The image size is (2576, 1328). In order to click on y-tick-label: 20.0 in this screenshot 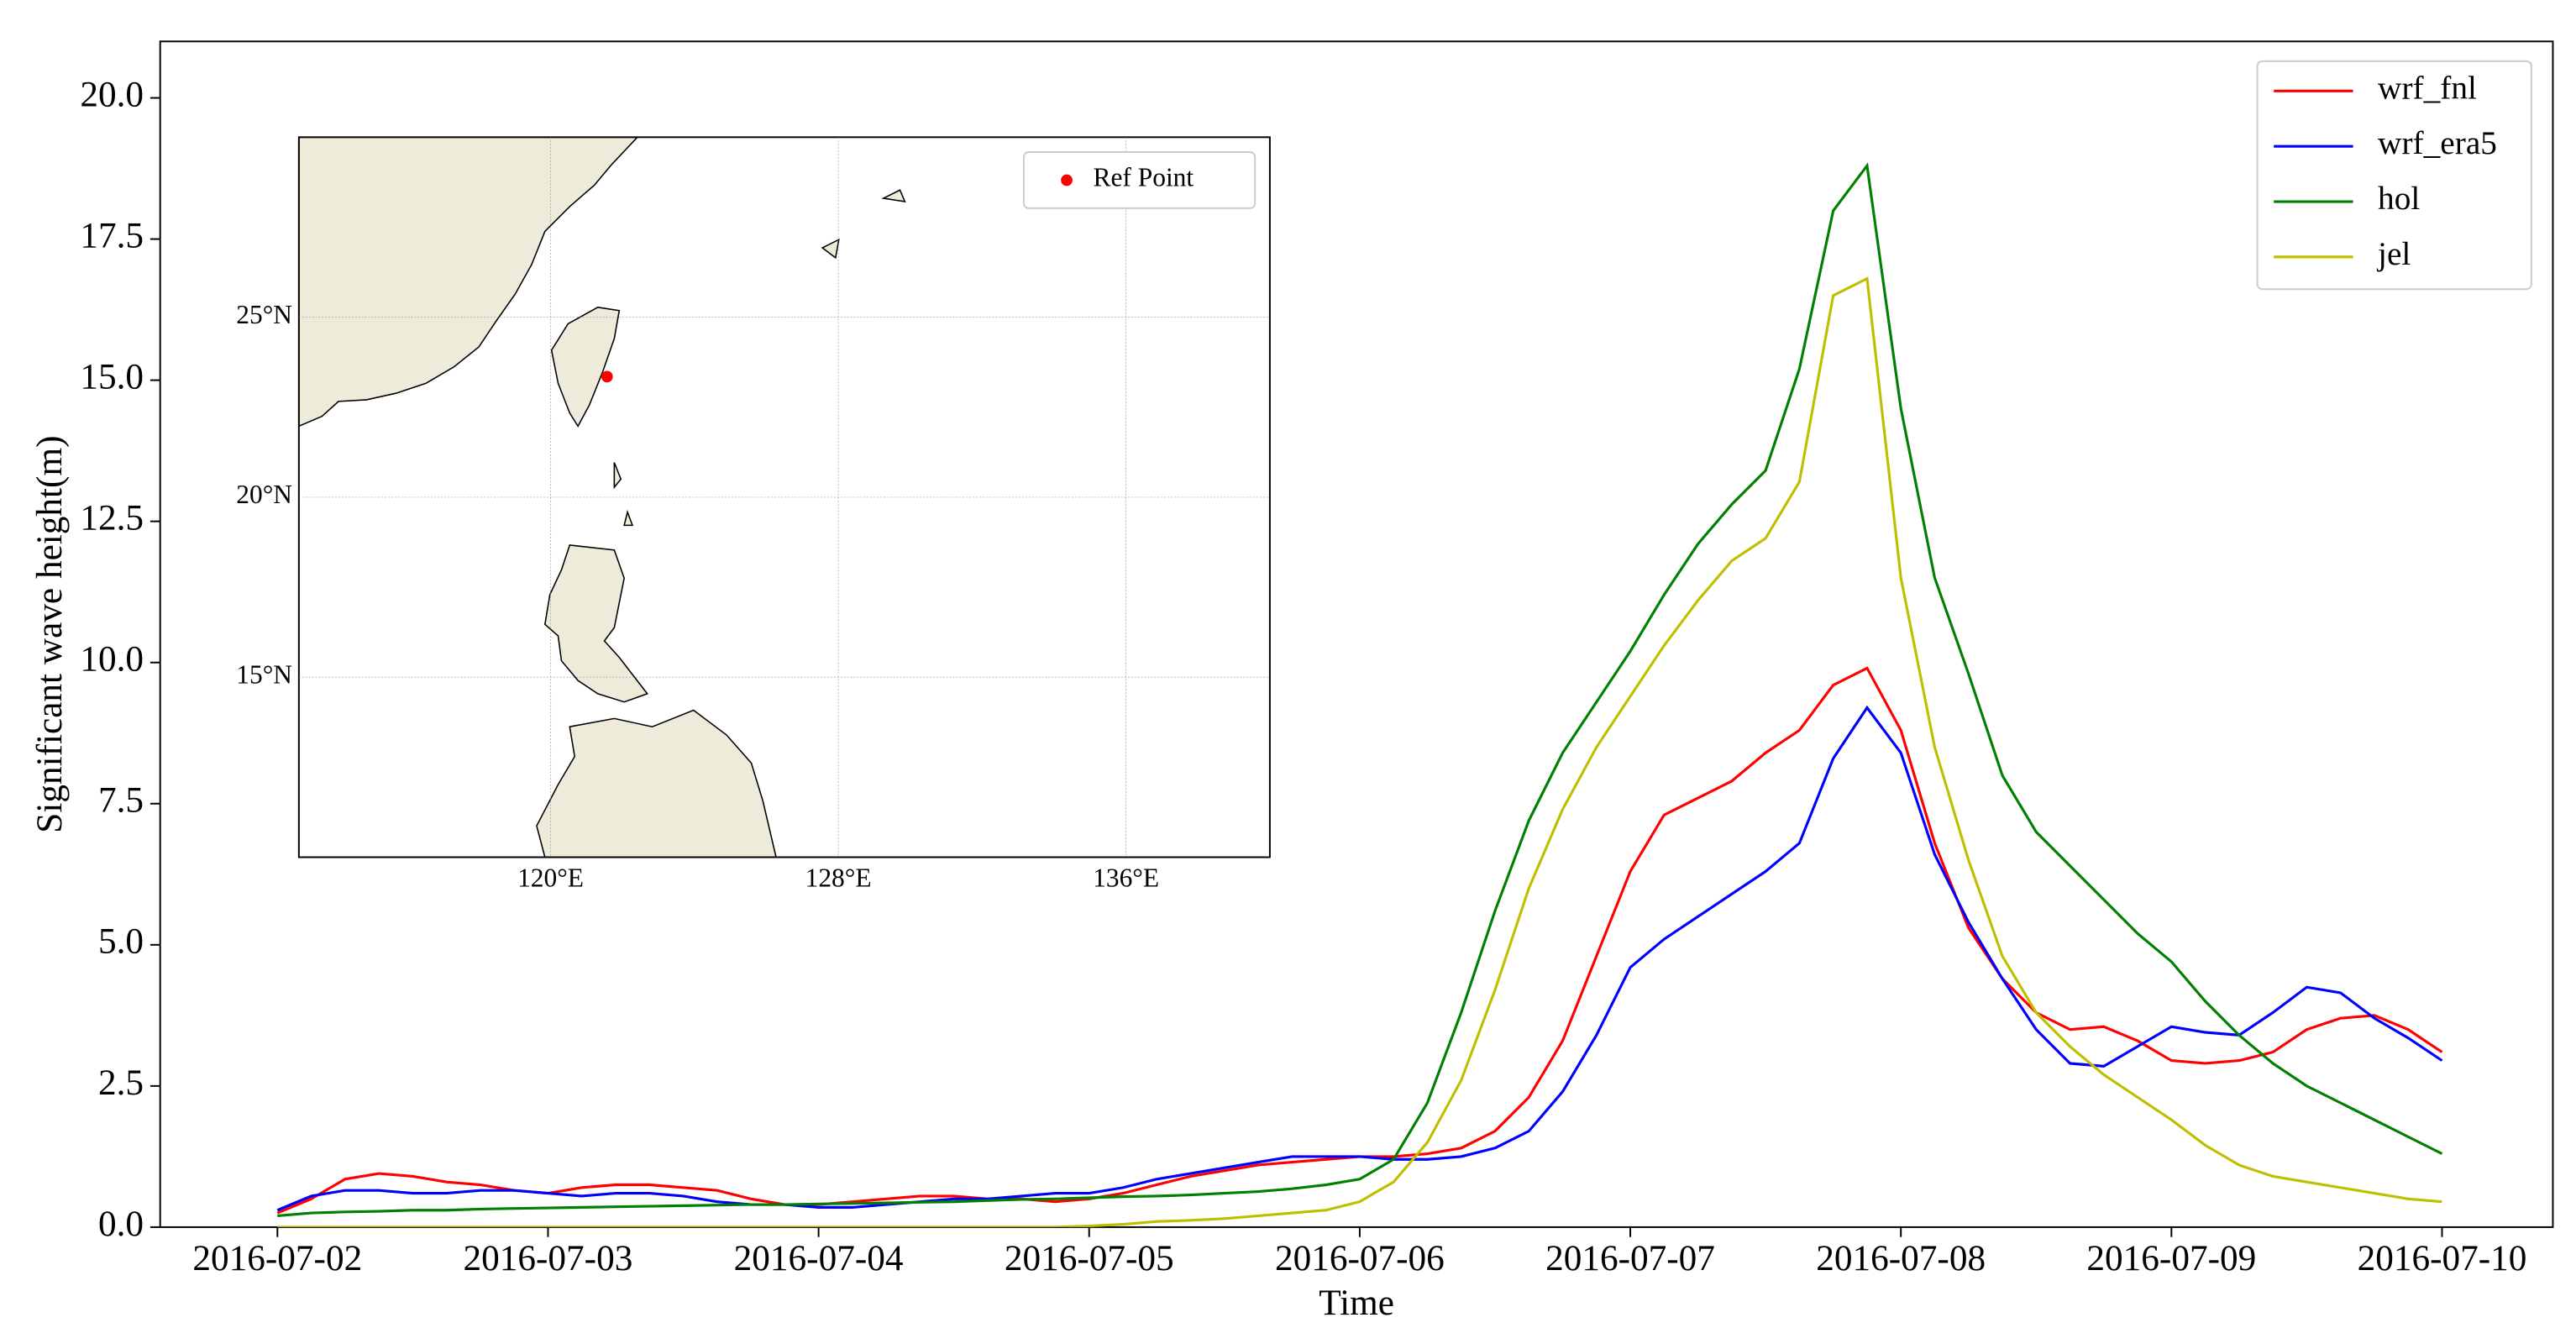, I will do `click(112, 94)`.